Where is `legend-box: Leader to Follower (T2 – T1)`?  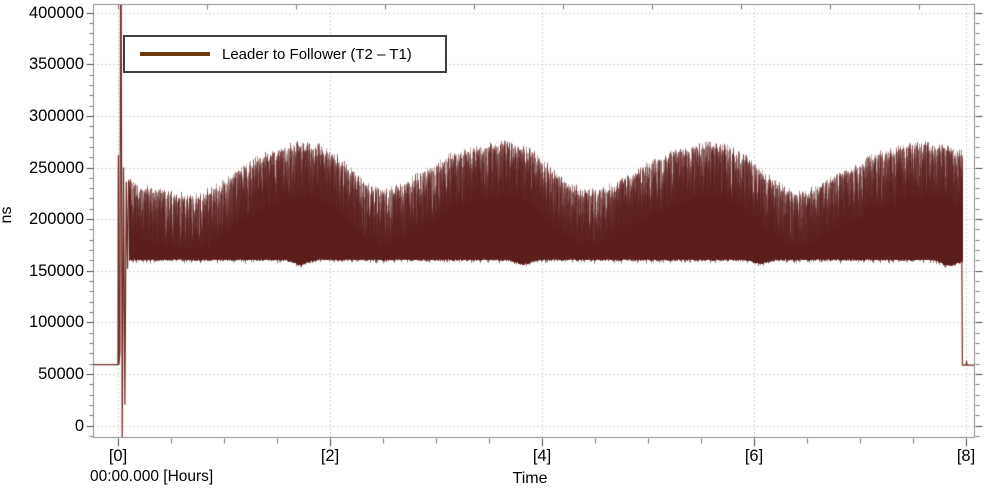 legend-box: Leader to Follower (T2 – T1) is located at coordinates (285, 54).